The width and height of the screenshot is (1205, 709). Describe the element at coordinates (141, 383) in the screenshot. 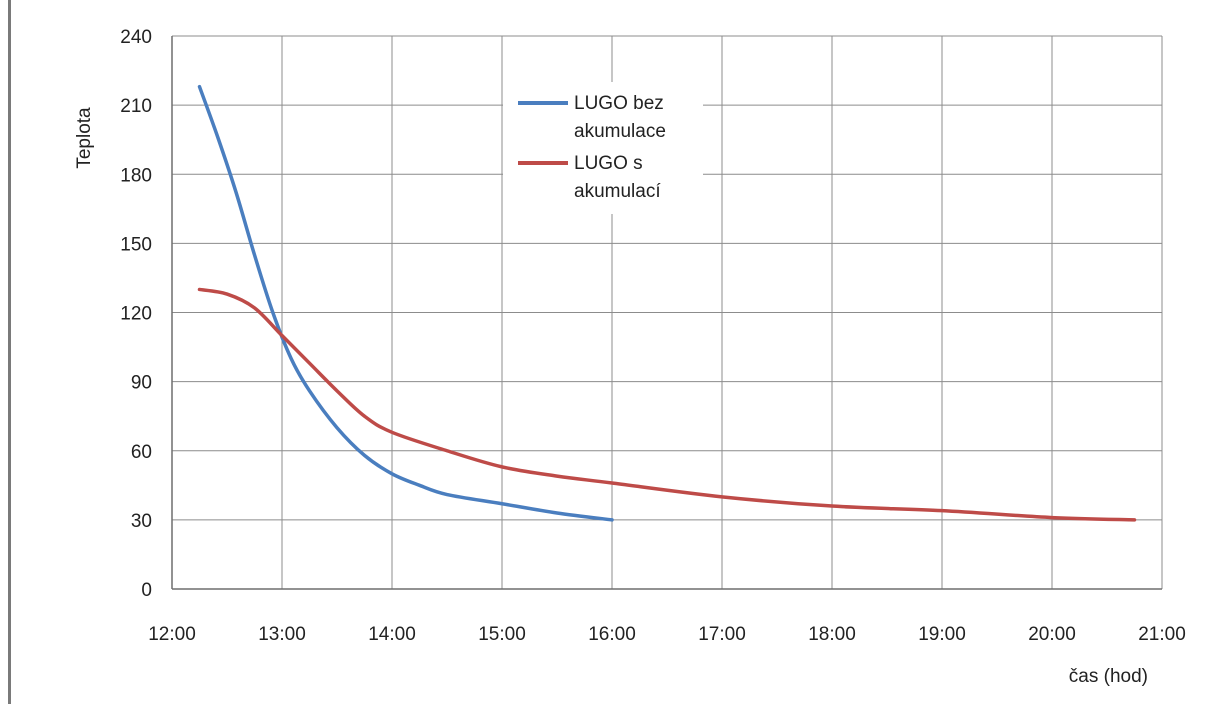

I see `y-tick-label: 90` at that location.